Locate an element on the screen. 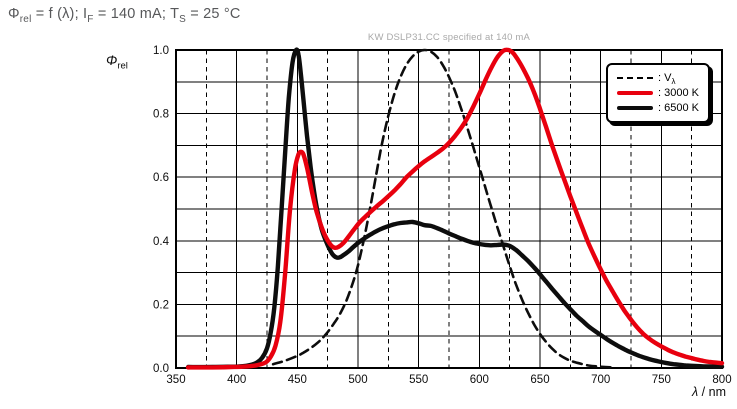 This screenshot has width=737, height=409. title-phi-sub: rel is located at coordinates (25, 19).